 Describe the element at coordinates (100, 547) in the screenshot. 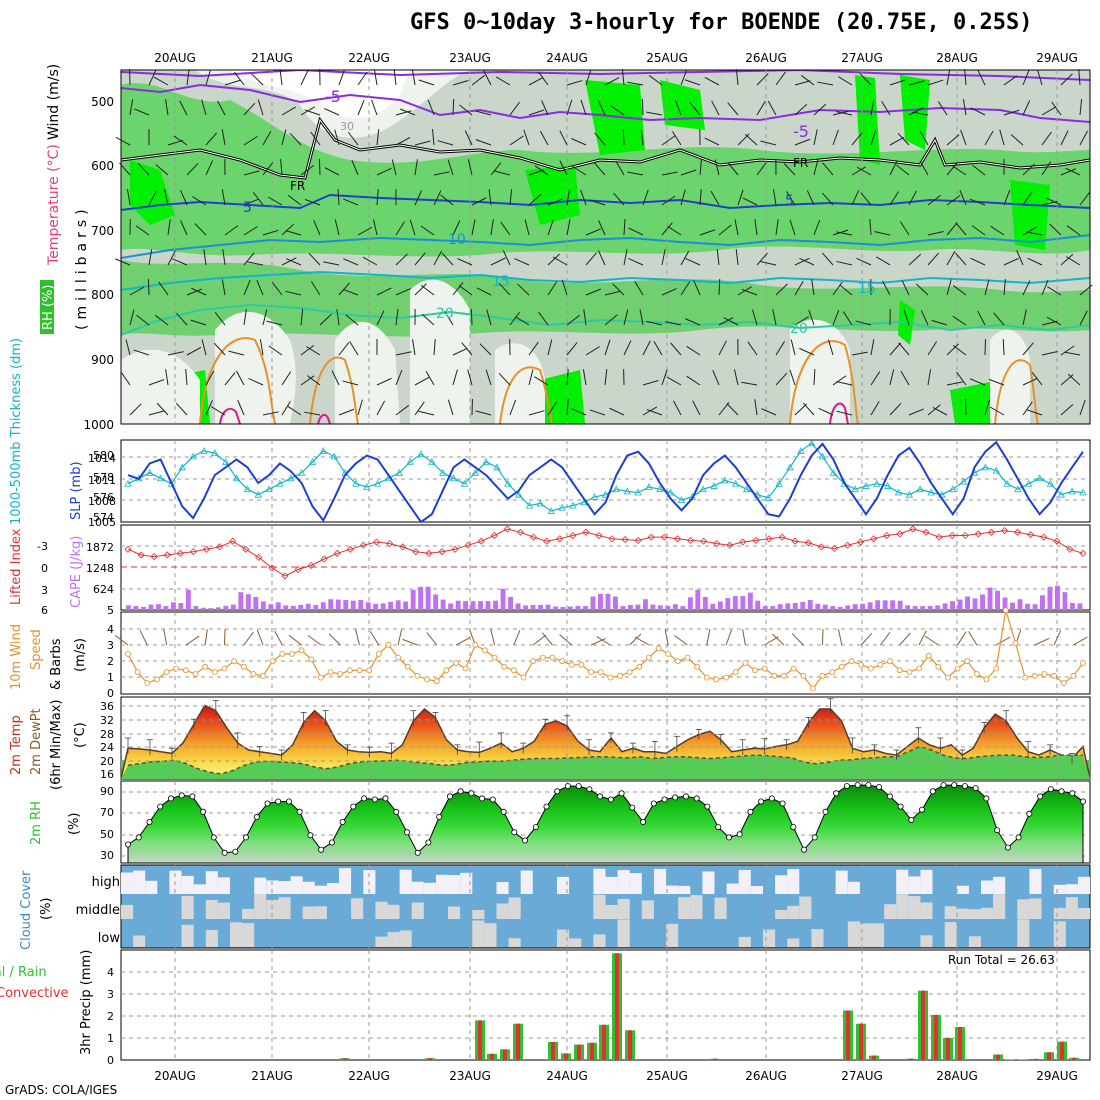

I see `cape-tick-1872: 1872` at that location.